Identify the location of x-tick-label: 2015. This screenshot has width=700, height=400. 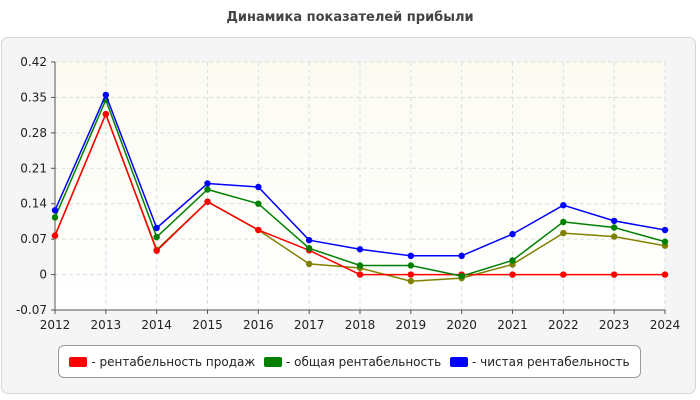
(207, 325).